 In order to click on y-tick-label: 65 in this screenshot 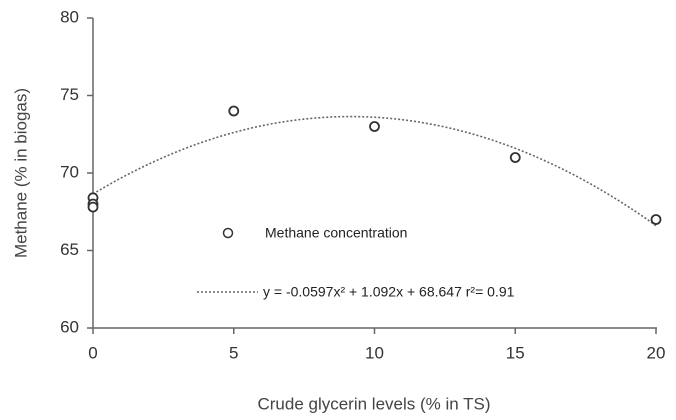, I will do `click(69, 249)`.